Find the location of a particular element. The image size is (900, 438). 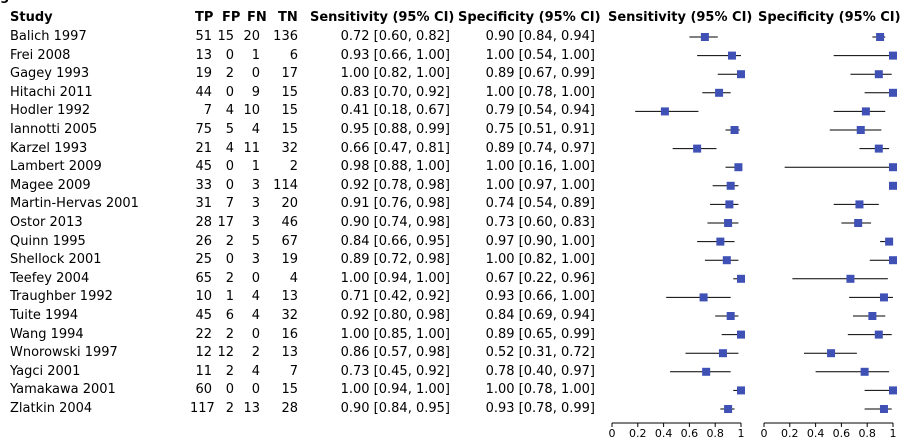

tn-value: 20 is located at coordinates (289, 204).